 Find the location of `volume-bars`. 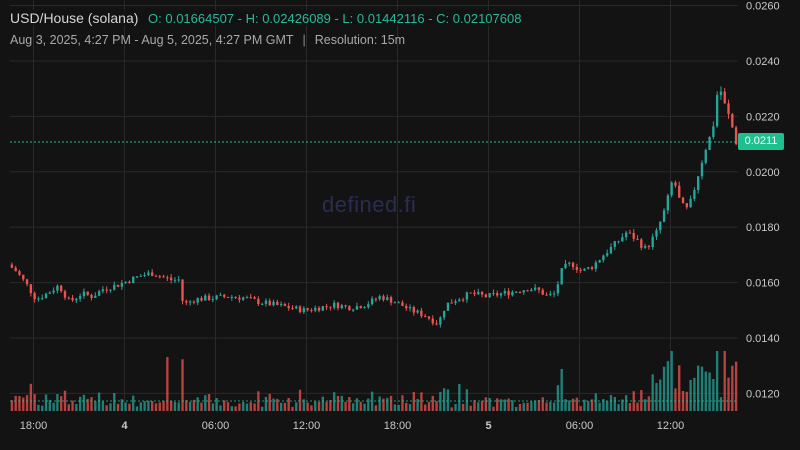

volume-bars is located at coordinates (374, 381).